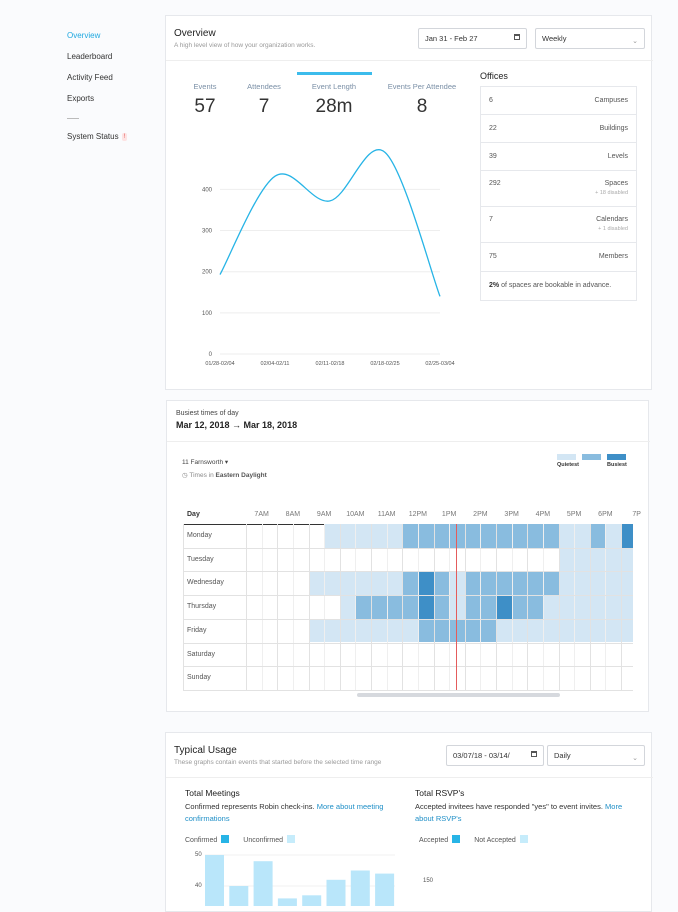 The width and height of the screenshot is (678, 912). Describe the element at coordinates (112, 142) in the screenshot. I see `sidebar-item-system-status: System Status!` at that location.